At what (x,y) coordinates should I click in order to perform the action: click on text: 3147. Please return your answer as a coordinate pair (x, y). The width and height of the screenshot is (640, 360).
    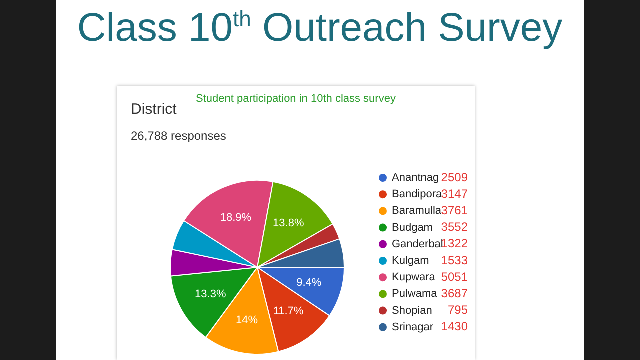
    Looking at the image, I should click on (454, 193).